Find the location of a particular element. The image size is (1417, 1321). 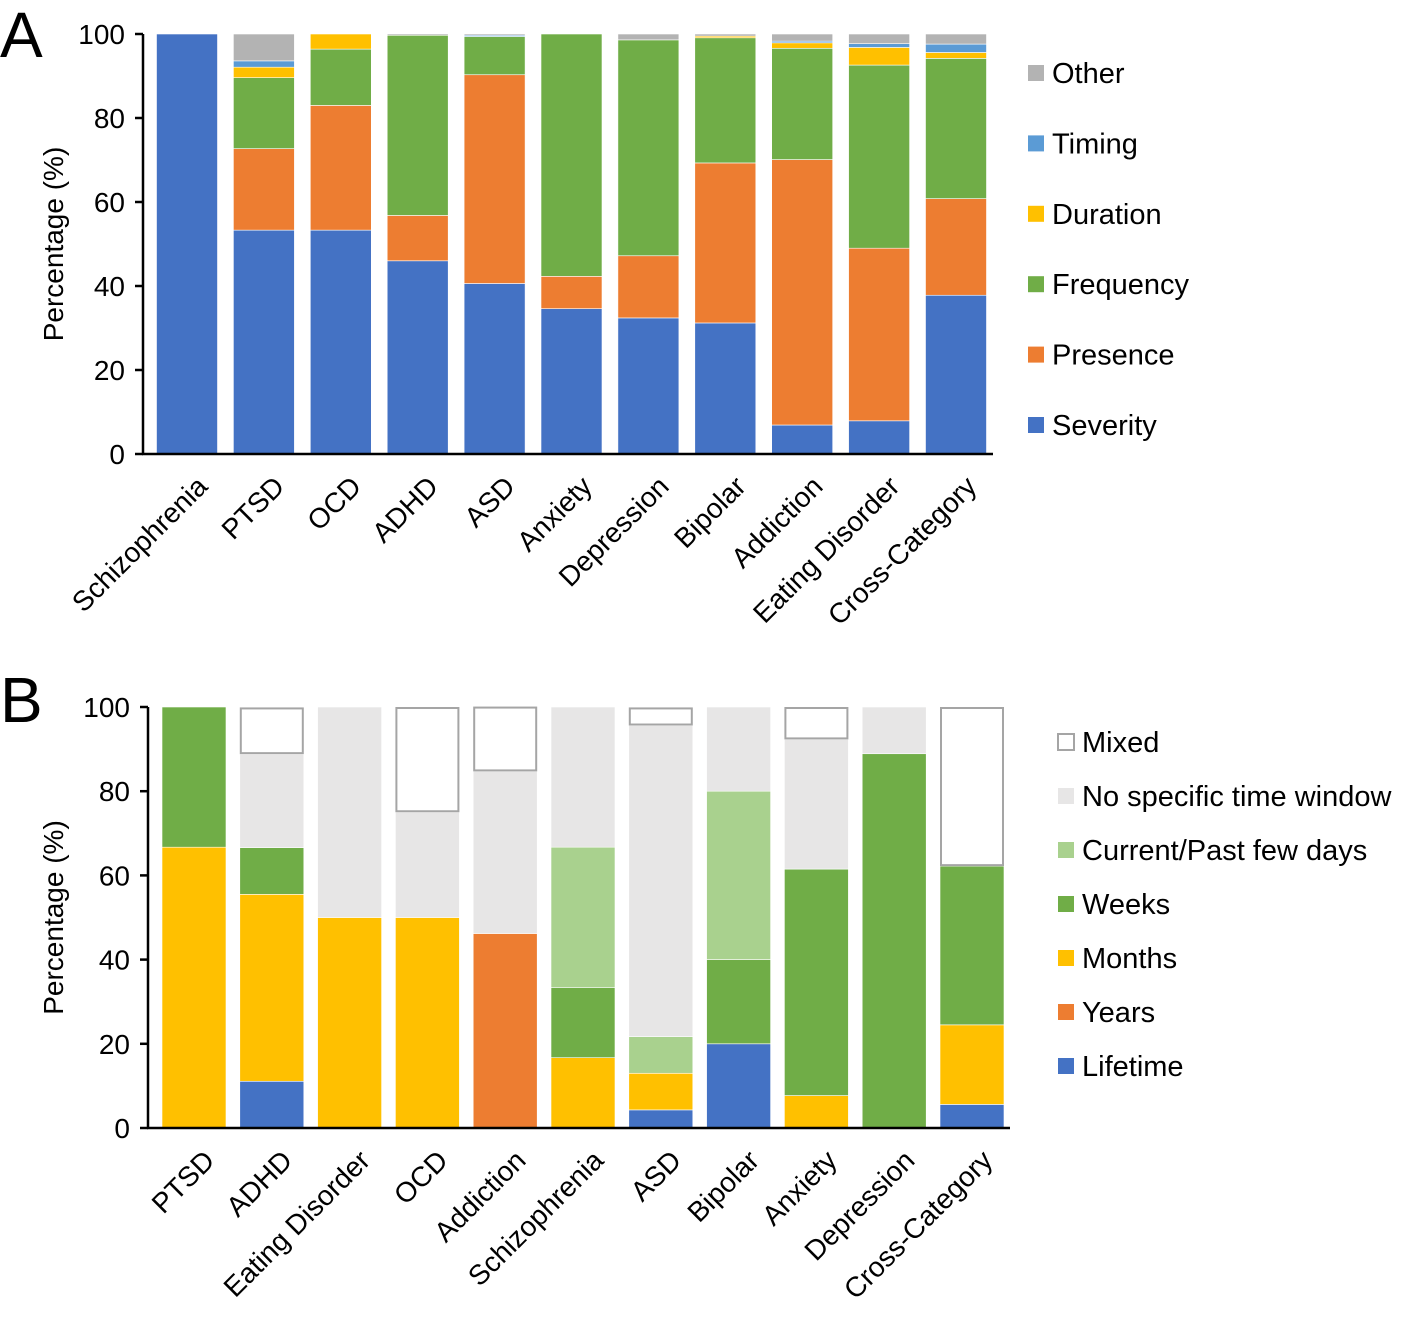

bar-segment-frequency-ptsd is located at coordinates (264, 113).